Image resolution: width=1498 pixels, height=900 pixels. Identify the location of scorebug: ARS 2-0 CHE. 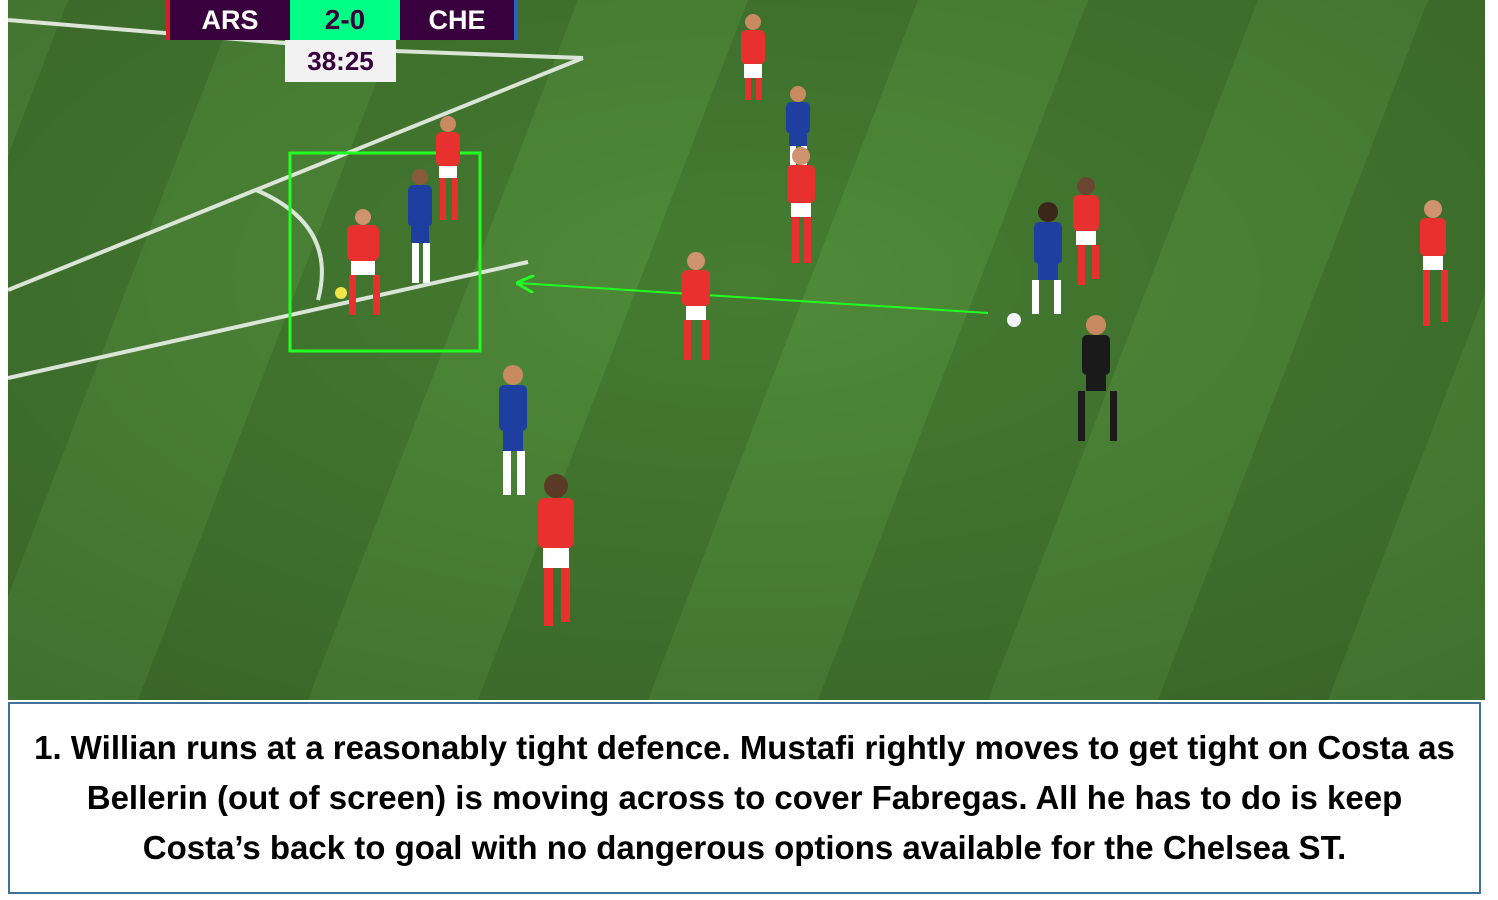
(342, 20).